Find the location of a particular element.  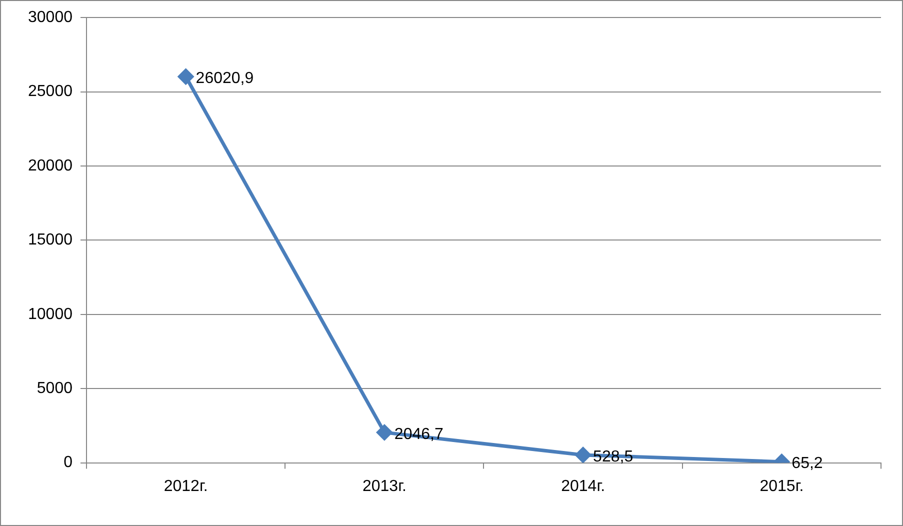

x-tick-label: 2014г. is located at coordinates (583, 486).